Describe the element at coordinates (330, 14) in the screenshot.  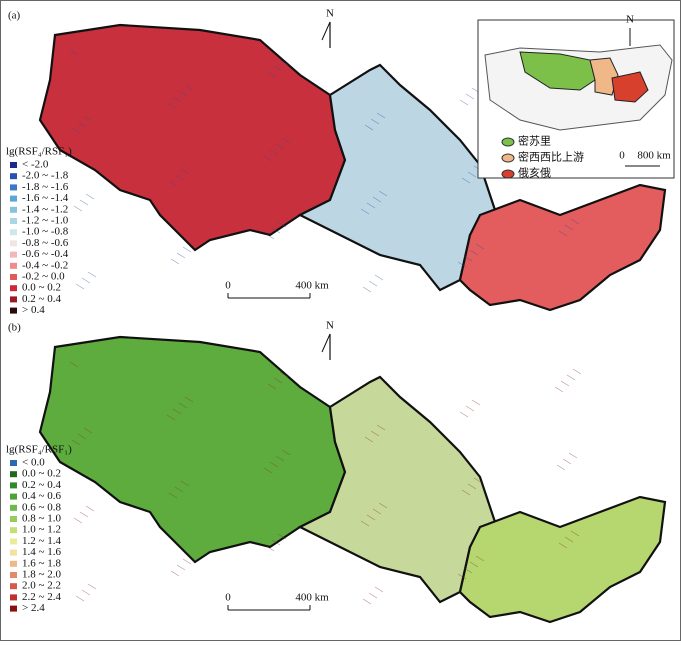
I see `north-label: N` at that location.